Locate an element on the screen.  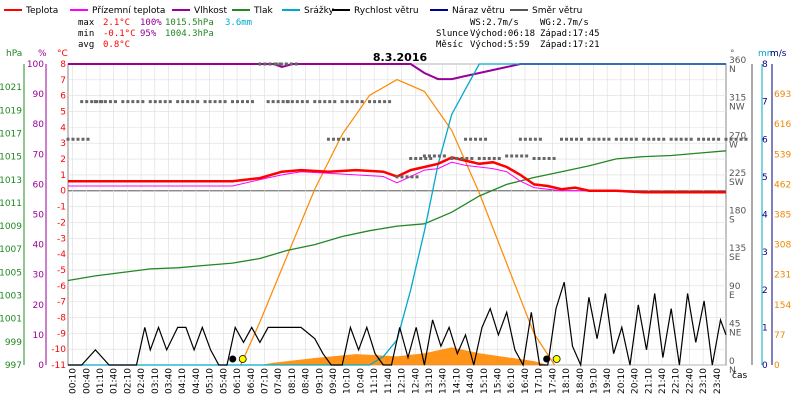
stats-min-hum: 95% is located at coordinates (148, 34).